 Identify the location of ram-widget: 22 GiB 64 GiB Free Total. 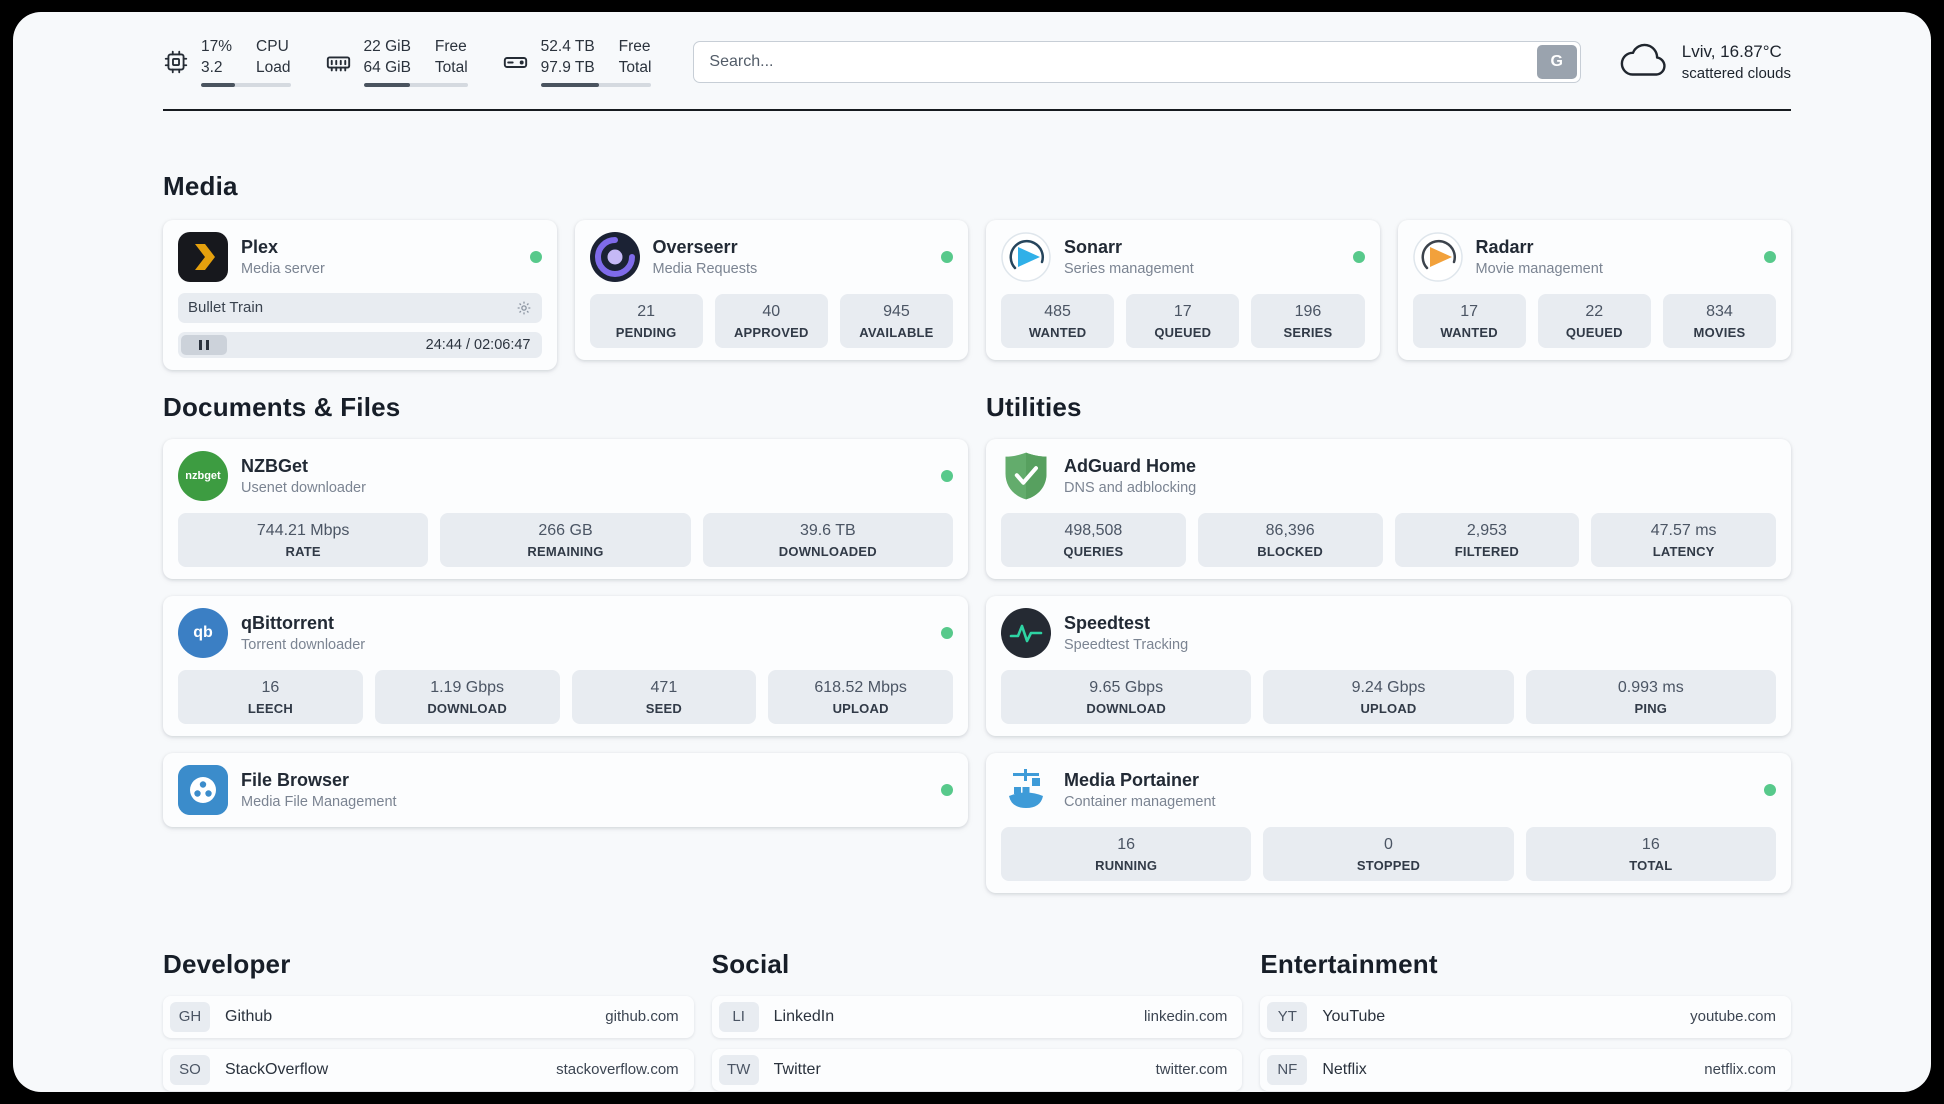
(396, 62).